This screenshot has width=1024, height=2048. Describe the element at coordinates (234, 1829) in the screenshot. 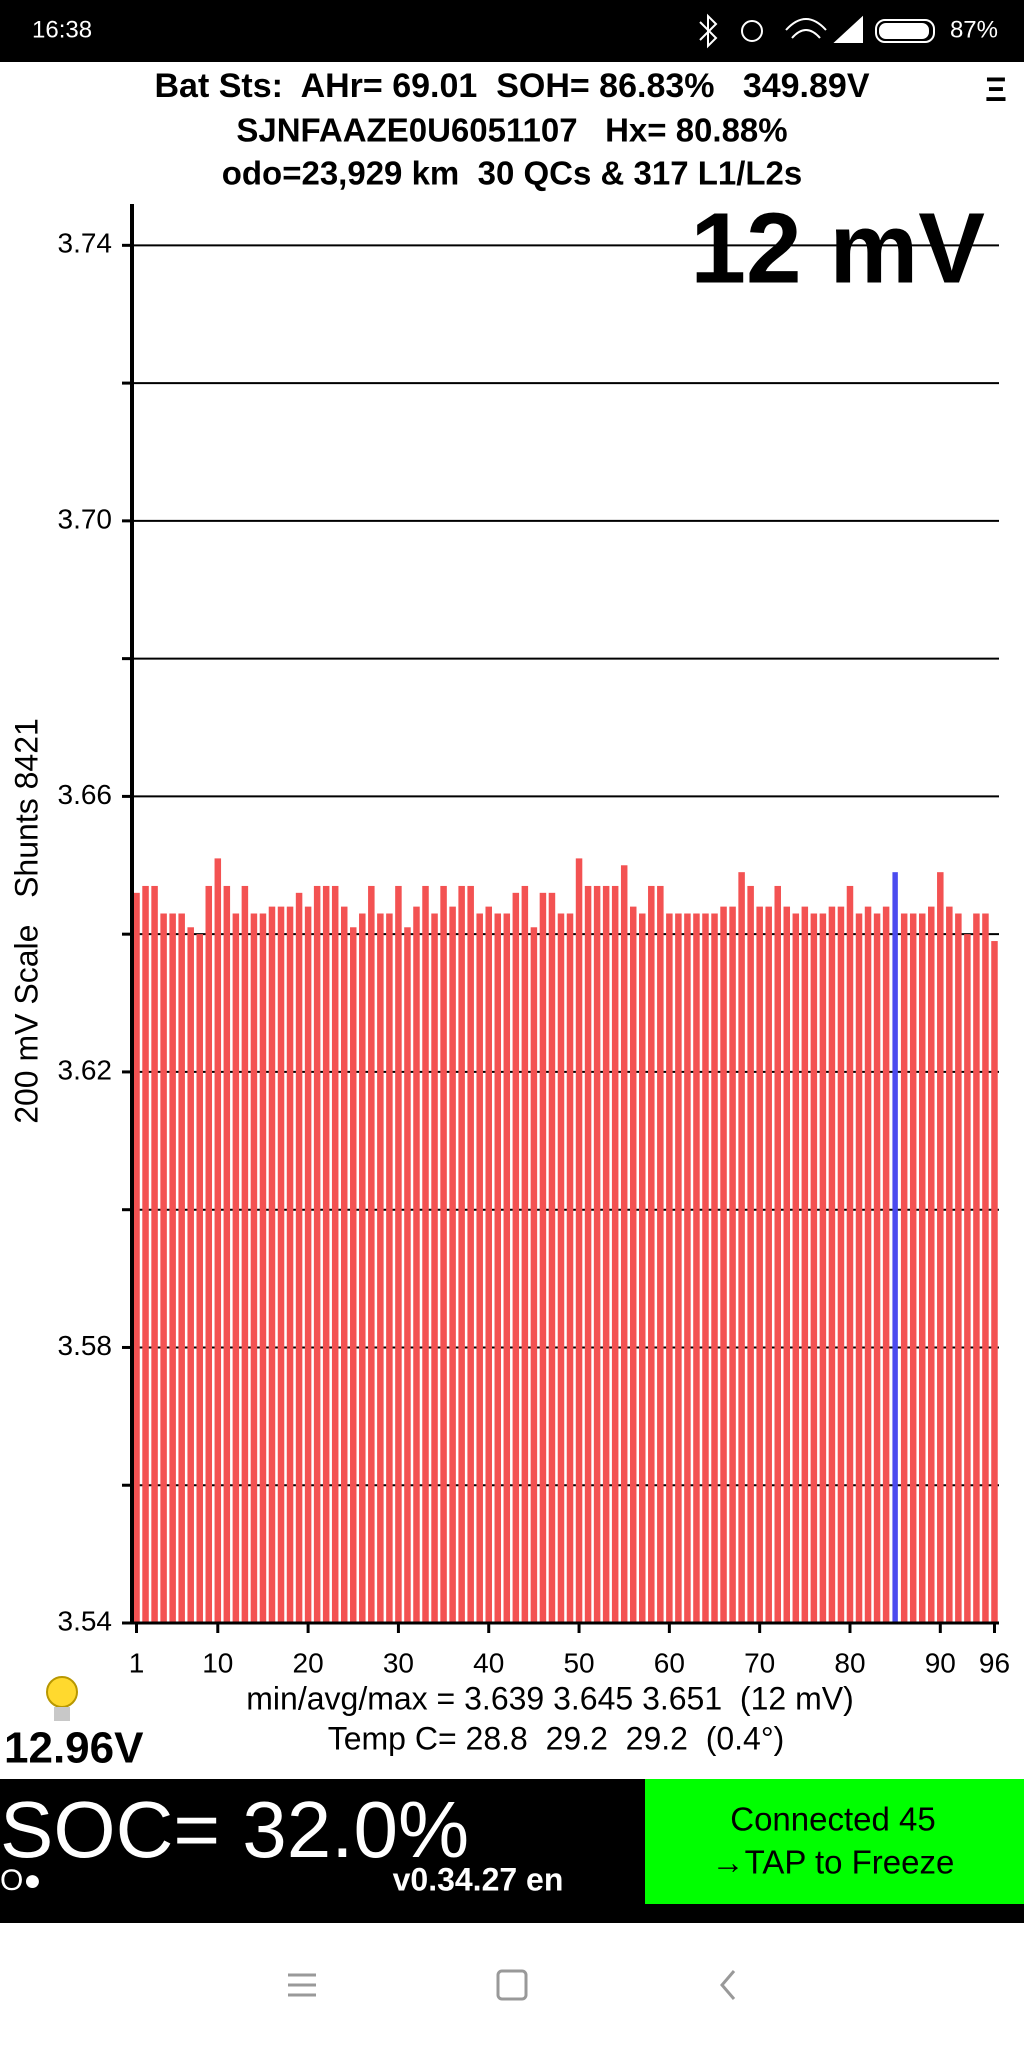

I see `soc: SOC= 32.0%` at that location.